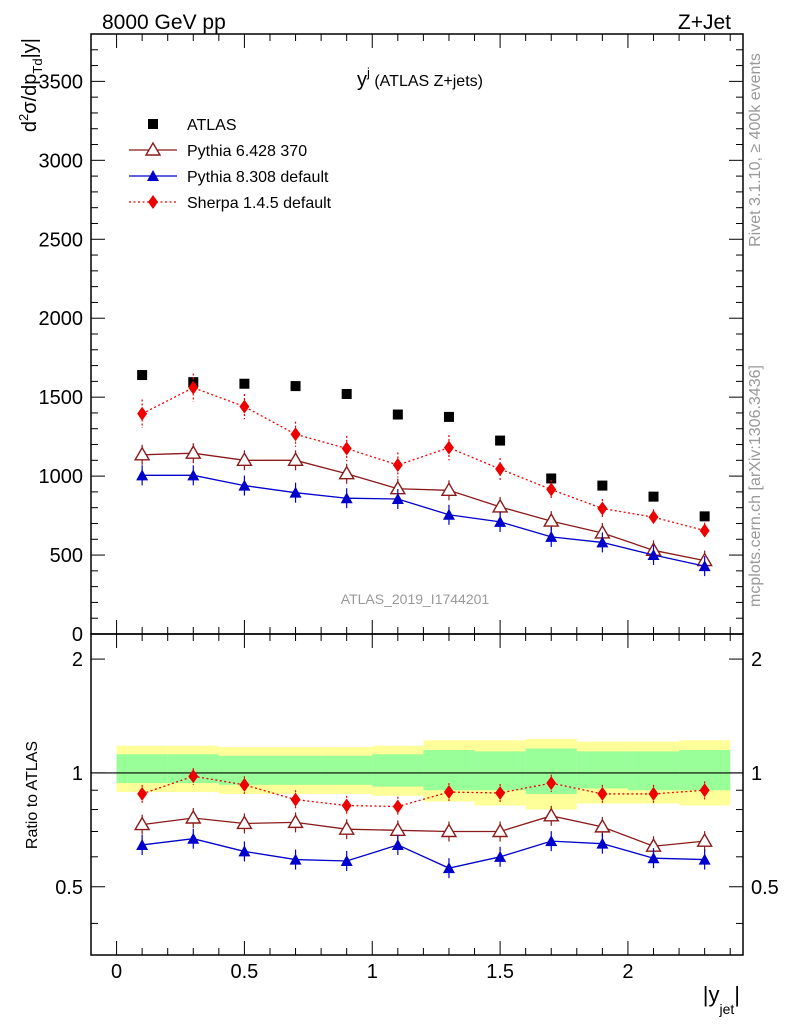 This screenshot has width=786, height=1024. What do you see at coordinates (420, 78) in the screenshot?
I see `plot-title: yj (ATLAS Z+jets)` at bounding box center [420, 78].